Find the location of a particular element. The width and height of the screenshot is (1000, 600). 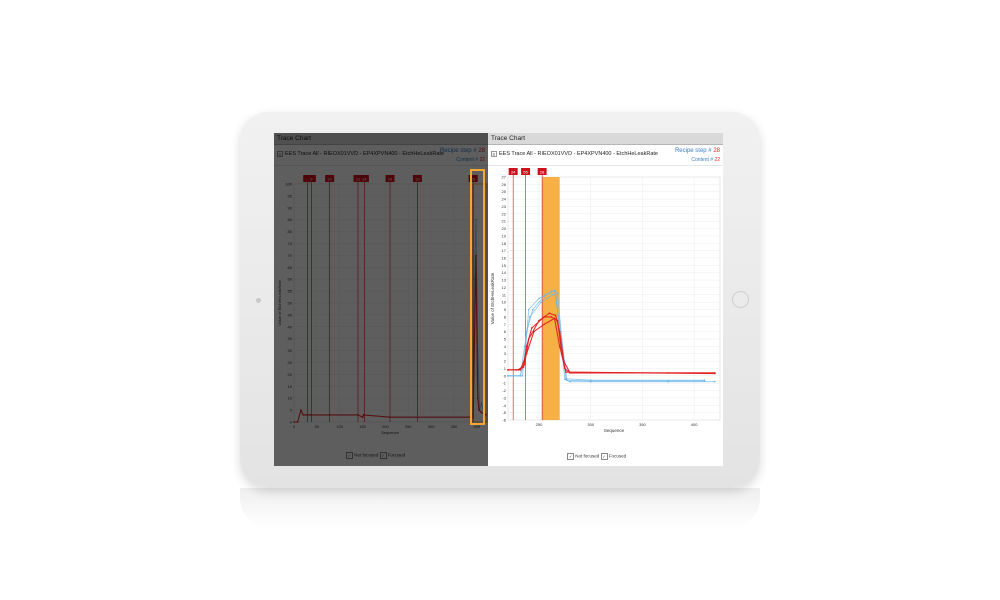

y-tick-label: 80 is located at coordinates (290, 231).